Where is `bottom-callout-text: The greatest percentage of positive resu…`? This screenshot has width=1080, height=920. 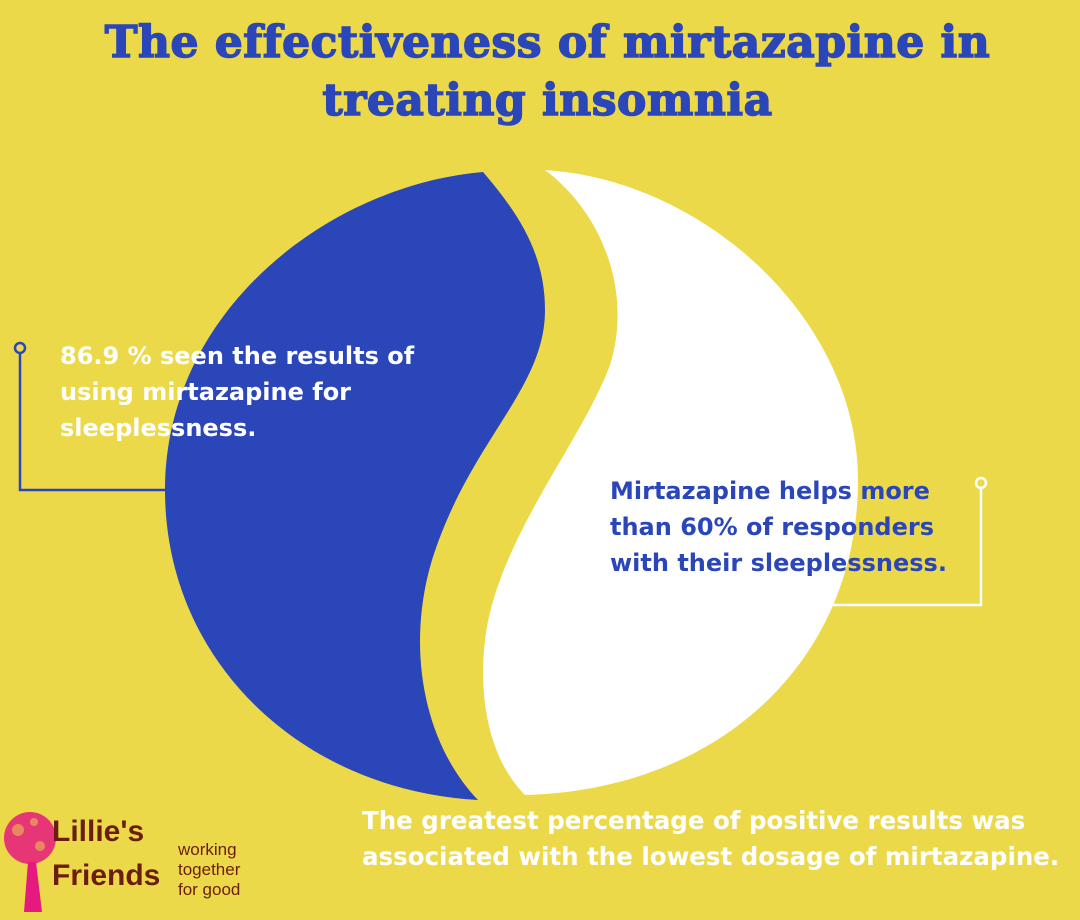
bottom-callout-text: The greatest percentage of positive resu… is located at coordinates (711, 838).